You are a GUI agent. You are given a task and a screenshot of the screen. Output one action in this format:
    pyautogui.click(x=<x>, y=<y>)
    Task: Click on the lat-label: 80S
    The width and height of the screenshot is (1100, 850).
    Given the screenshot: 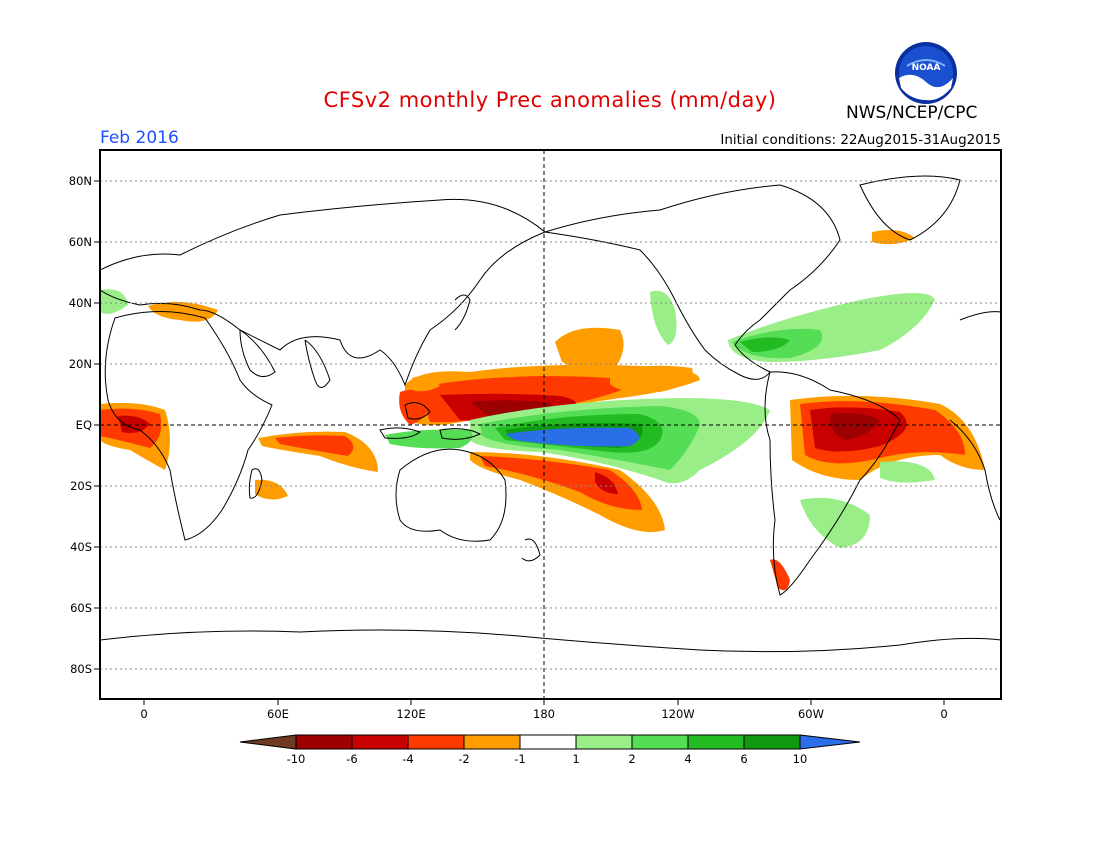 What is the action you would take?
    pyautogui.click(x=81, y=669)
    